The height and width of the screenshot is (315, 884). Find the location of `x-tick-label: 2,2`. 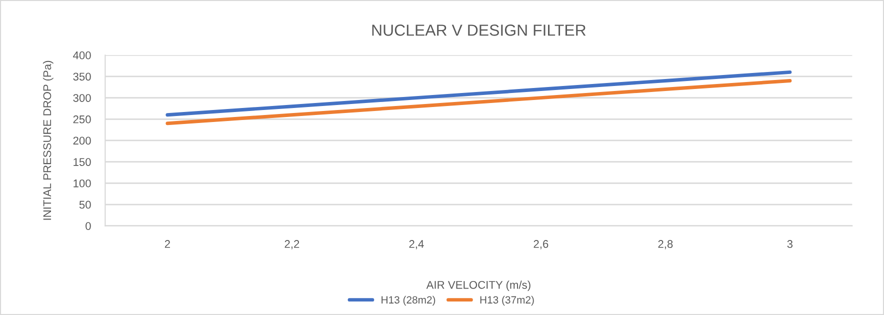

x-tick-label: 2,2 is located at coordinates (292, 245).